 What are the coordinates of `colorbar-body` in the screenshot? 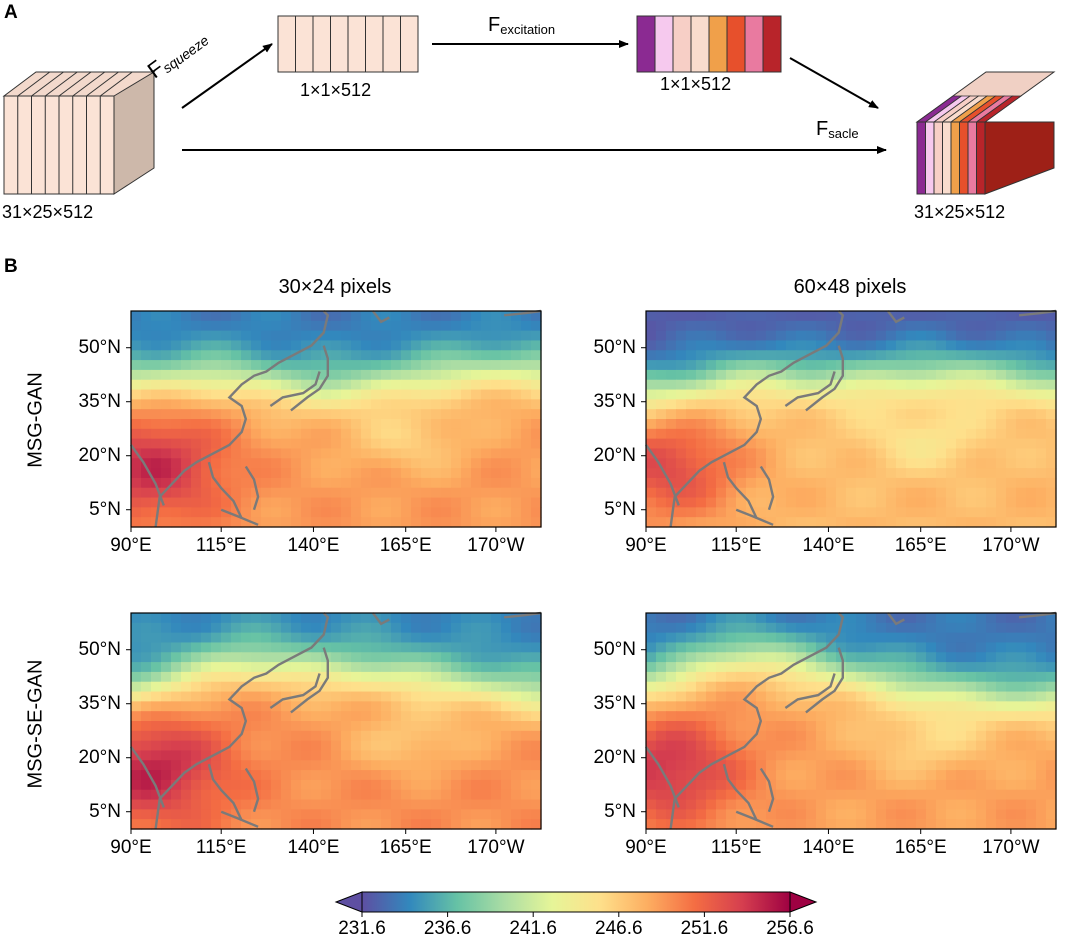 It's located at (576, 902).